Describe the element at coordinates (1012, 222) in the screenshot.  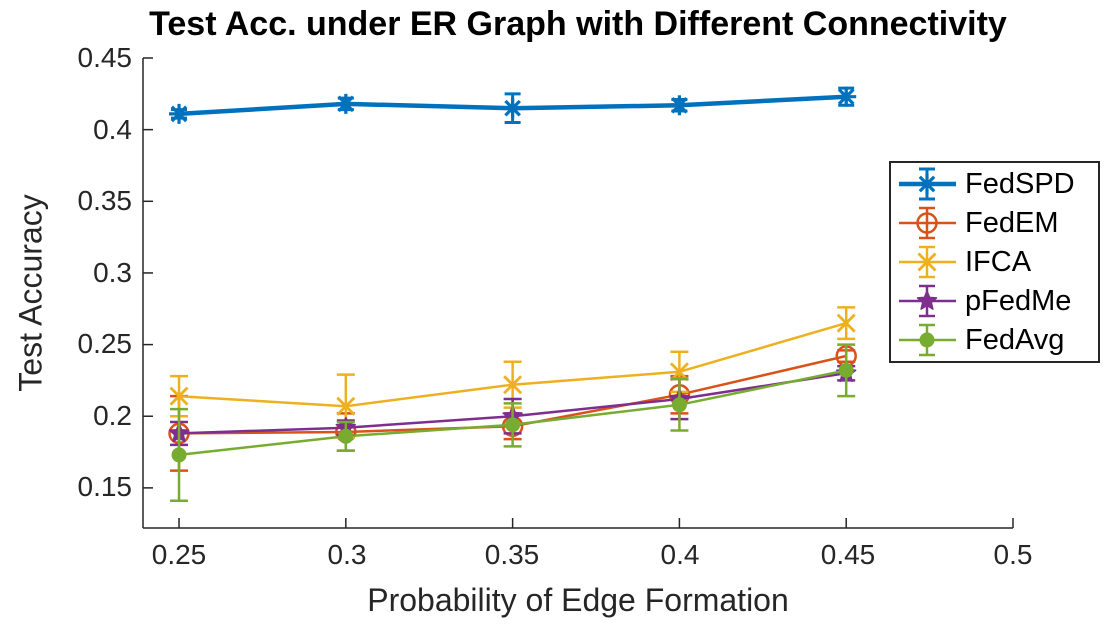
I see `legend-label: FedEM` at that location.